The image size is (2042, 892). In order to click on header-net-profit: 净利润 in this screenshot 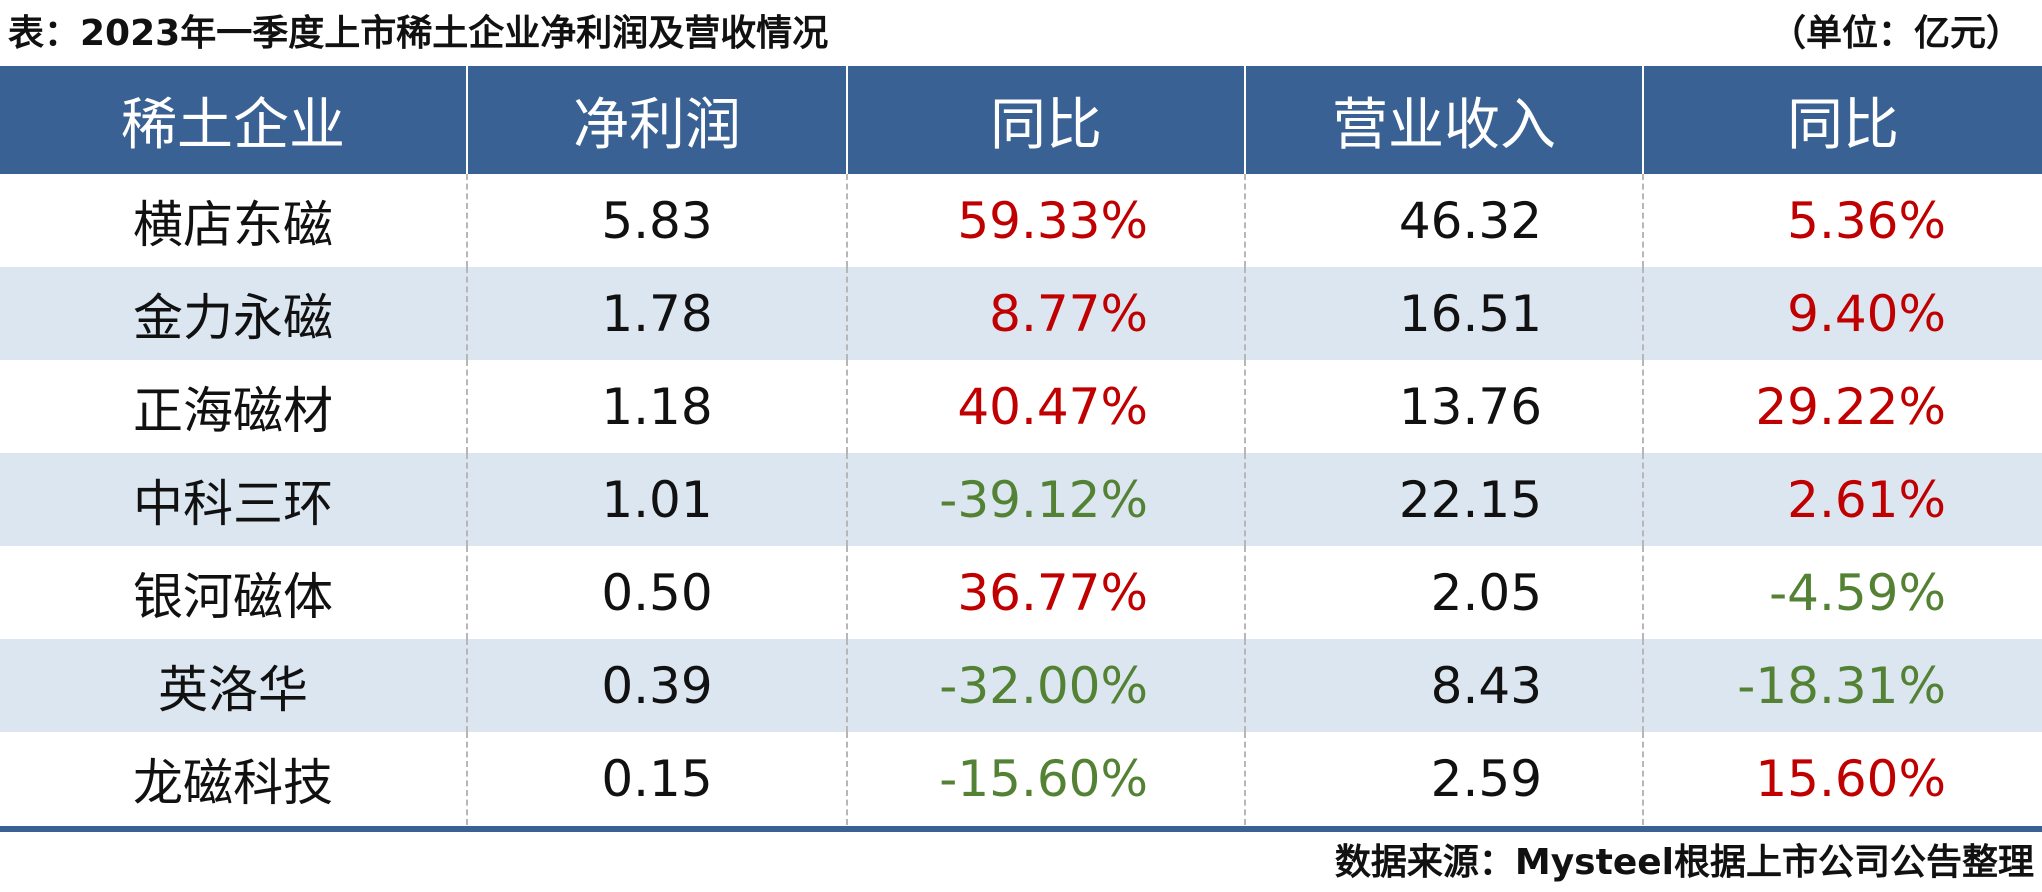, I will do `click(657, 120)`.